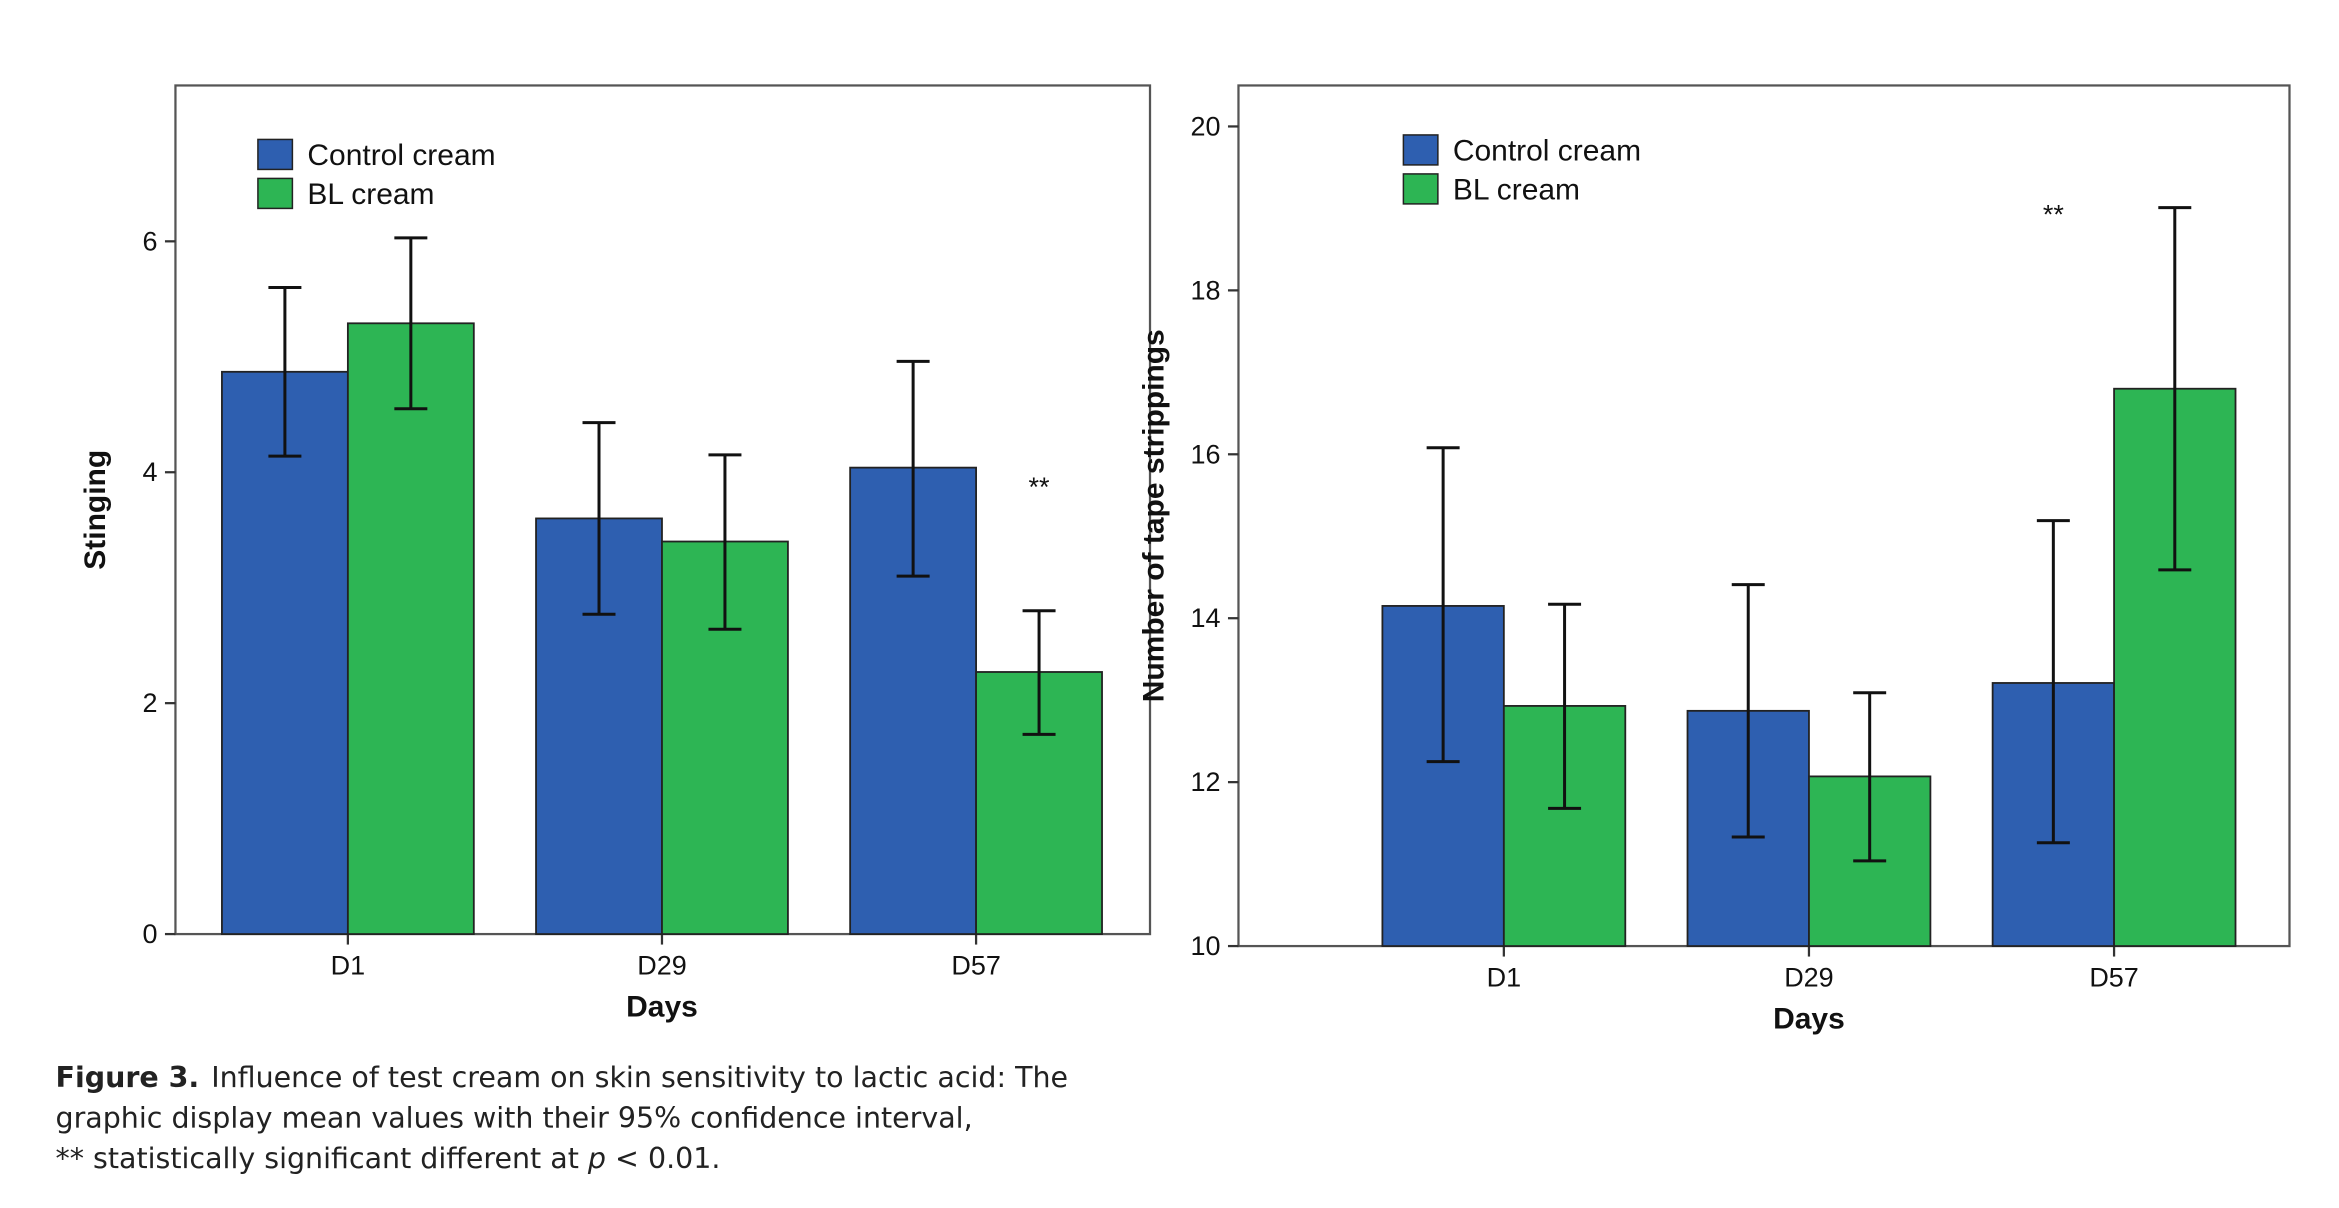 The width and height of the screenshot is (2339, 1208). What do you see at coordinates (1205, 454) in the screenshot?
I see `y-tick-label: 16` at bounding box center [1205, 454].